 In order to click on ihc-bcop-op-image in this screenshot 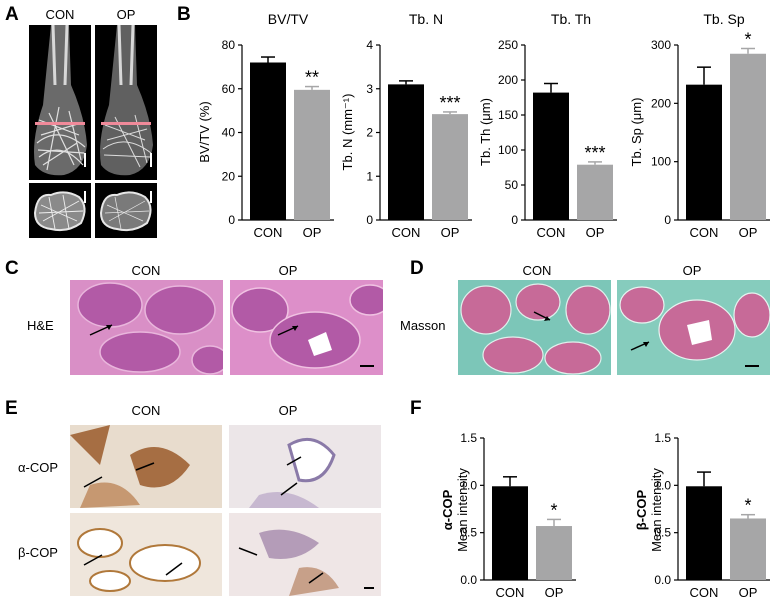, I will do `click(305, 554)`.